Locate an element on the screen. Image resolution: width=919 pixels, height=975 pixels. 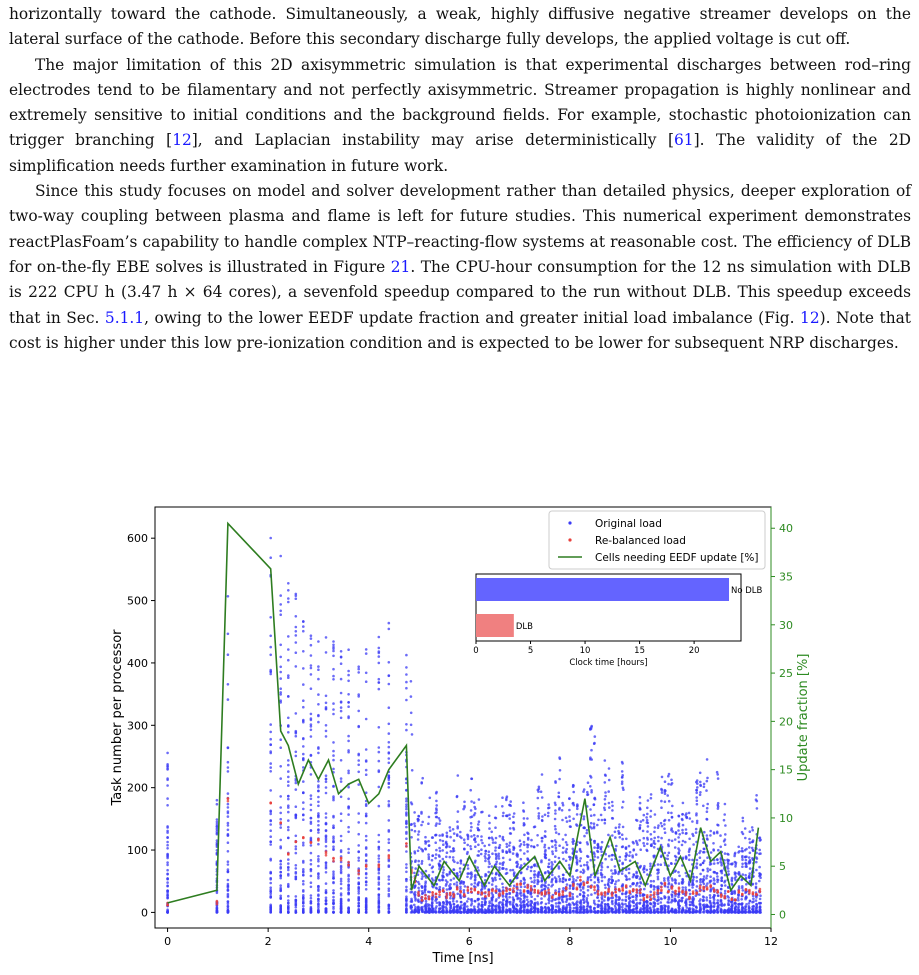
citation-link: 21 is located at coordinates (400, 266).